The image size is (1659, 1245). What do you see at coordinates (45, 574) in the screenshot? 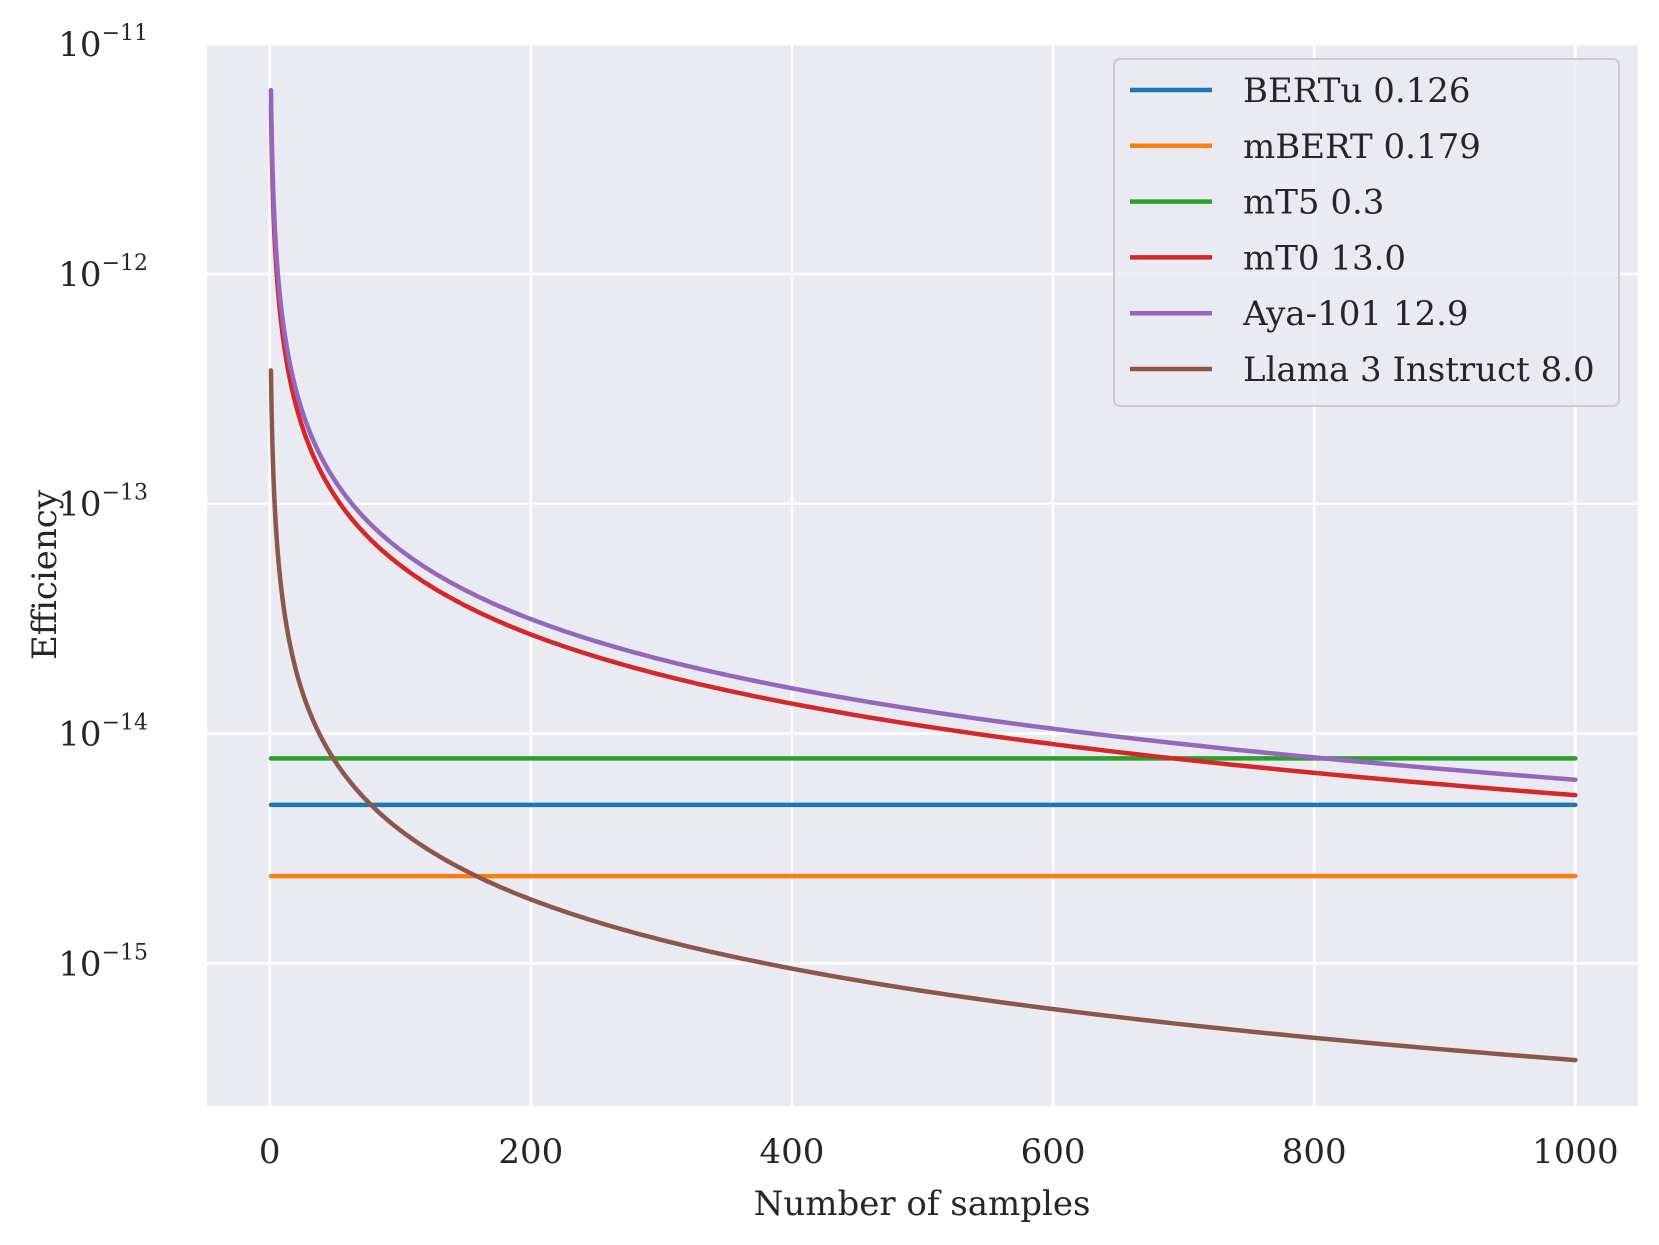
I see `y-axis-label: Efficiency` at bounding box center [45, 574].